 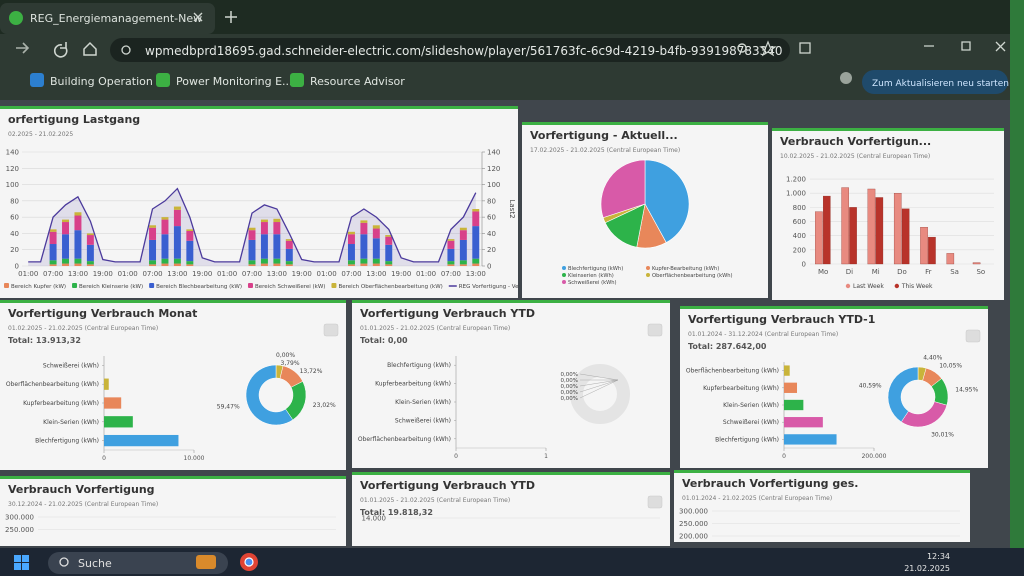 I want to click on bookmark: Resource Advisor, so click(x=357, y=81).